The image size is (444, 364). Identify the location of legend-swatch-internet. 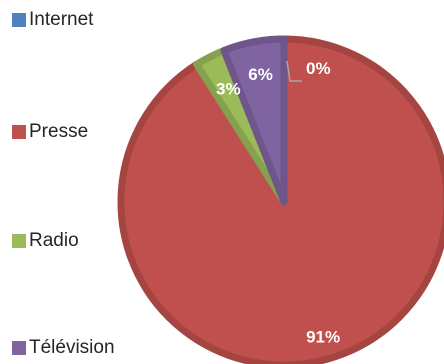
(19, 20).